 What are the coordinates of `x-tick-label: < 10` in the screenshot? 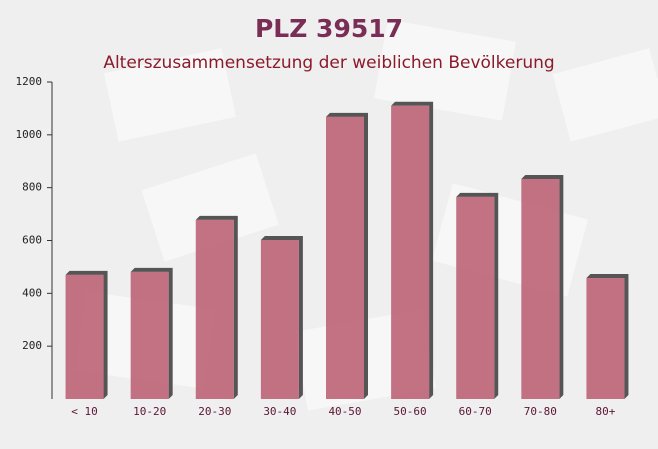 It's located at (84, 411).